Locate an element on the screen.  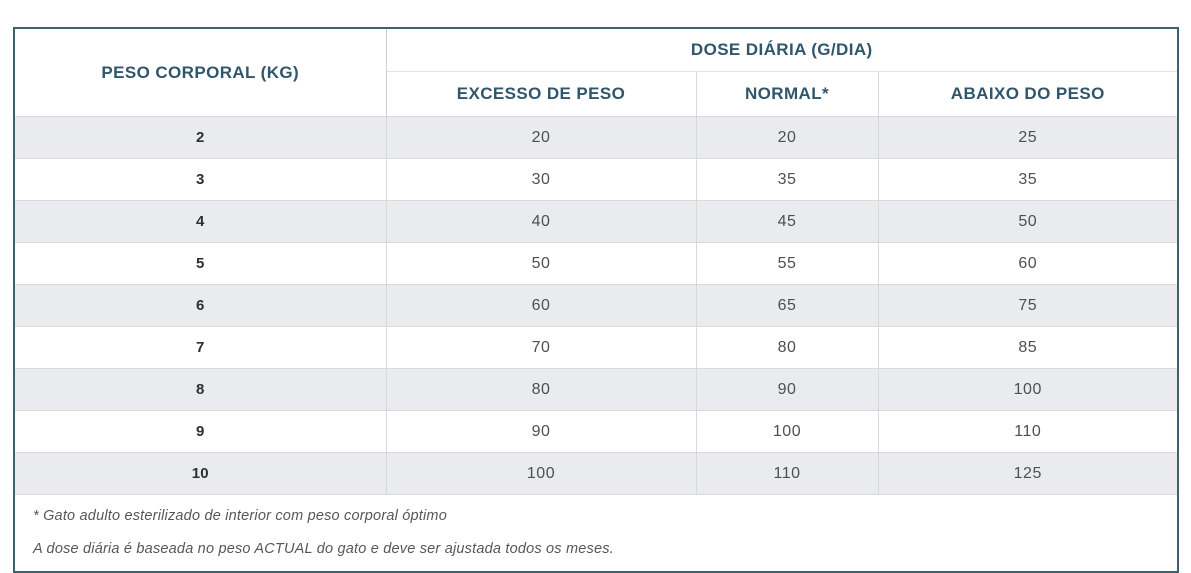
excesso-cell: 80 is located at coordinates (541, 389).